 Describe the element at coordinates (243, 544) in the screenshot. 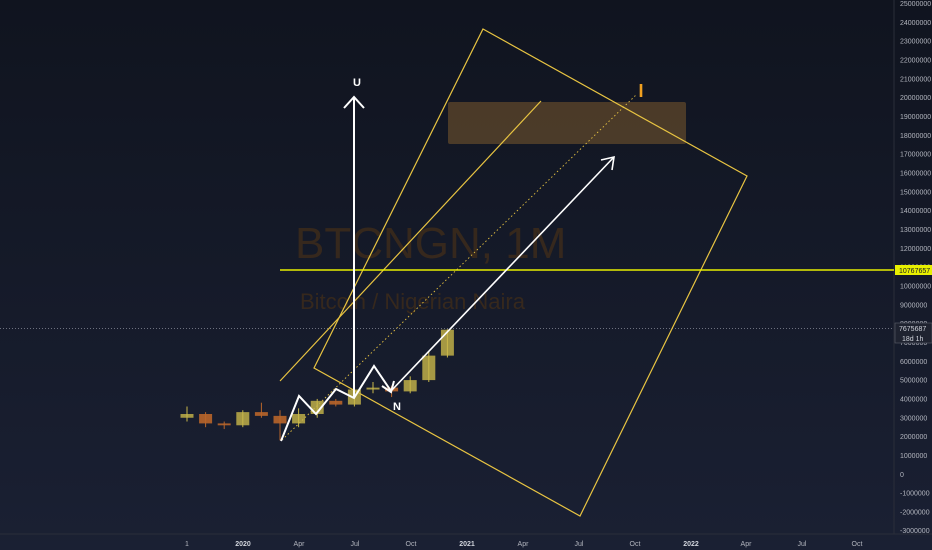

I see `time-tick-label: 2020` at that location.